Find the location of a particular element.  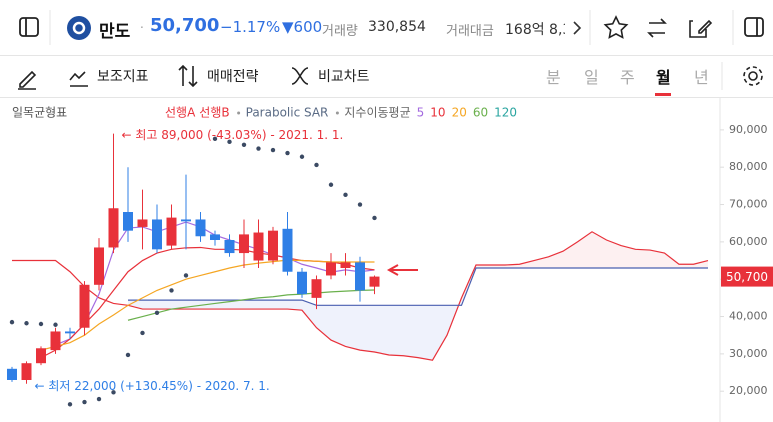

toolbar-button: 매매전략 is located at coordinates (233, 77).